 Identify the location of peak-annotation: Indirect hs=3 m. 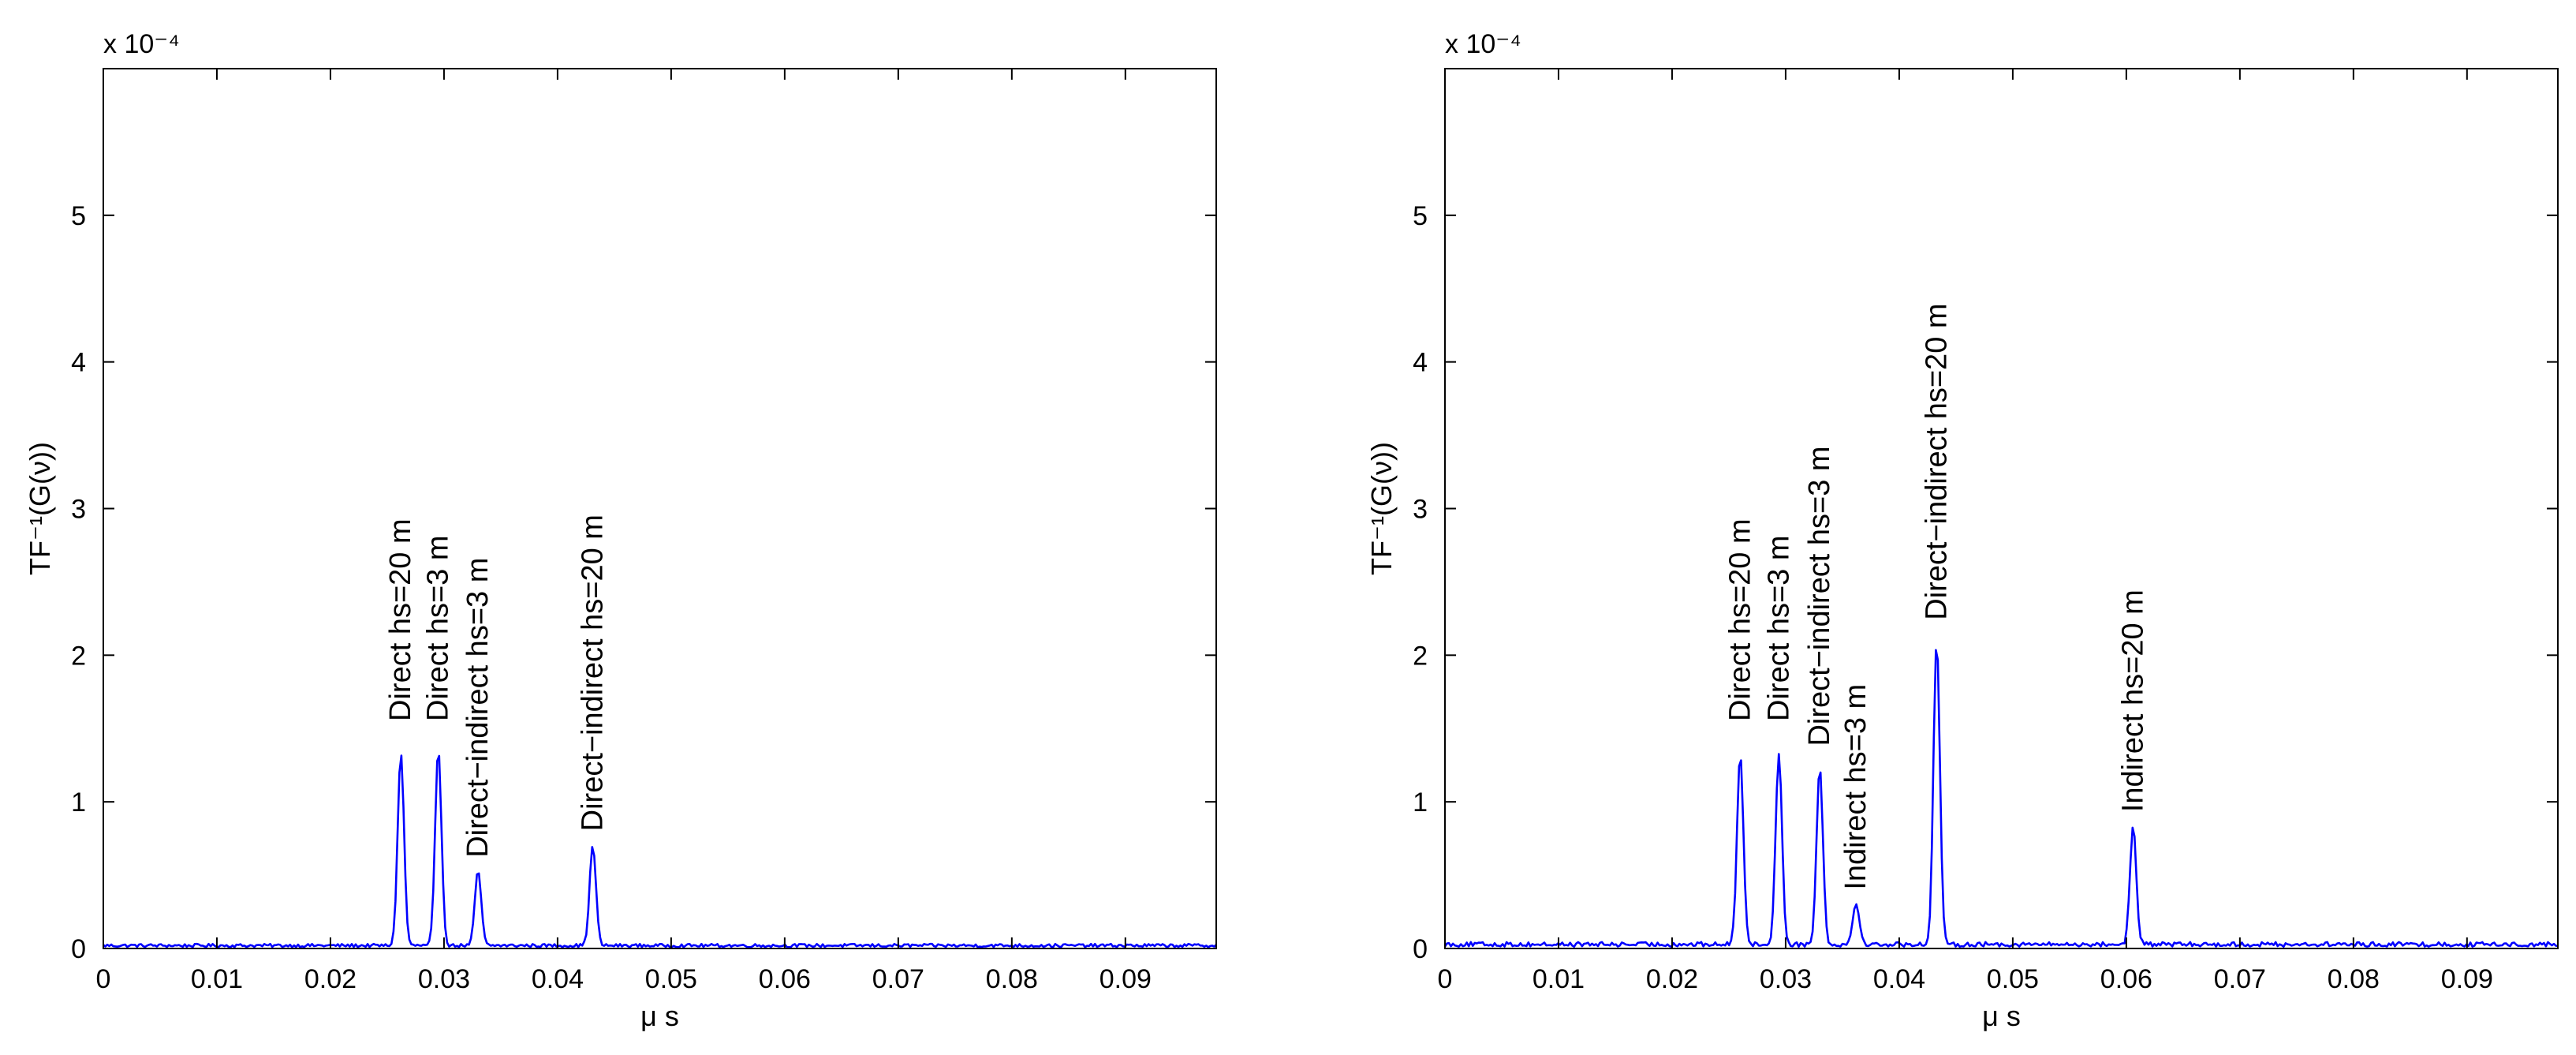
(1855, 787).